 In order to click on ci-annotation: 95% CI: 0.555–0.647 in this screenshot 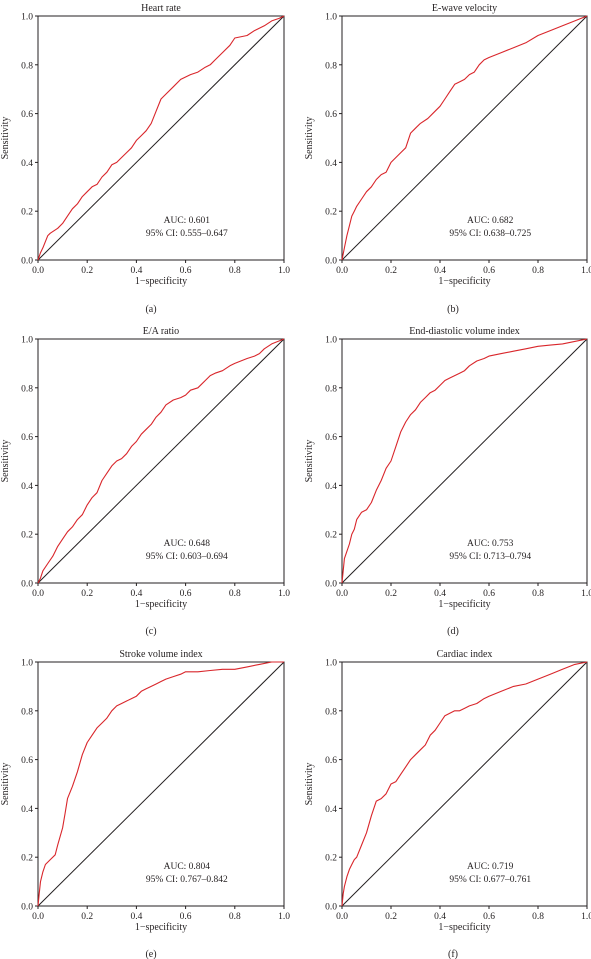, I will do `click(187, 234)`.